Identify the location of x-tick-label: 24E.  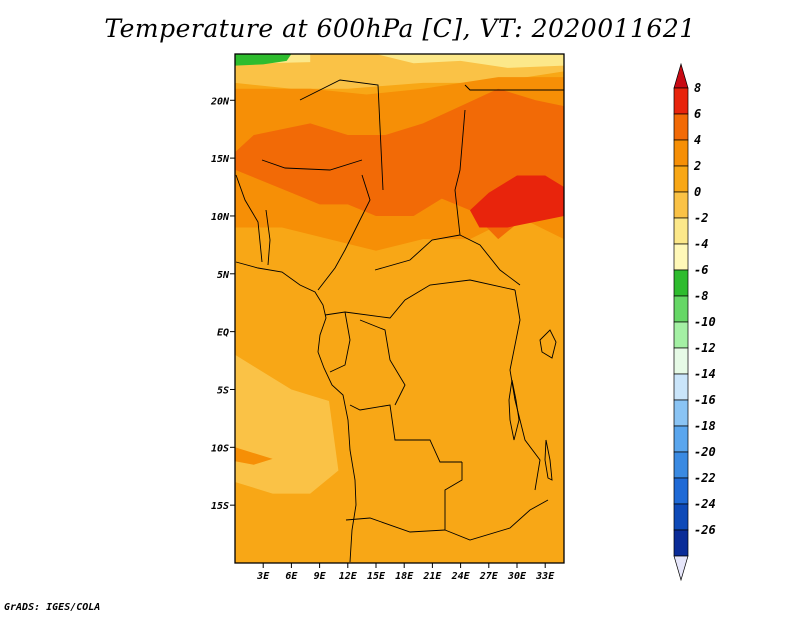
(461, 576).